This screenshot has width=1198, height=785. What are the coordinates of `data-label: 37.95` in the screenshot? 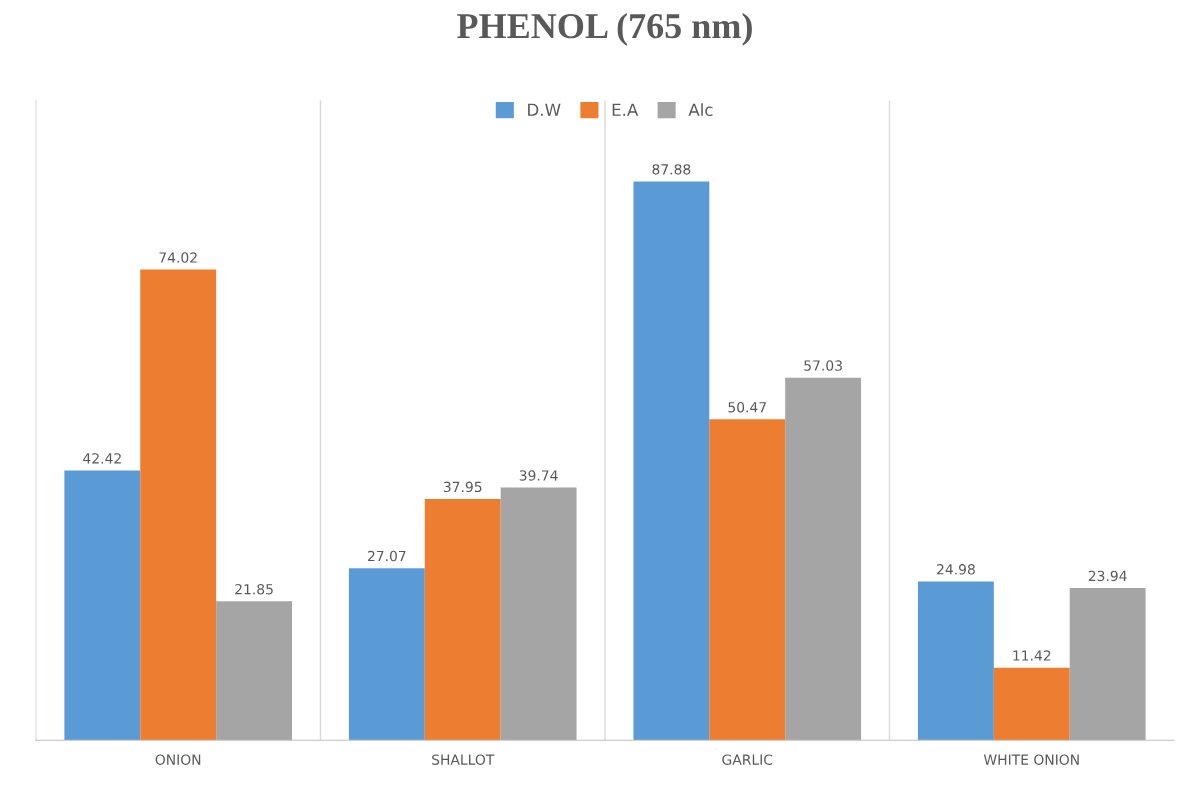 It's located at (462, 487).